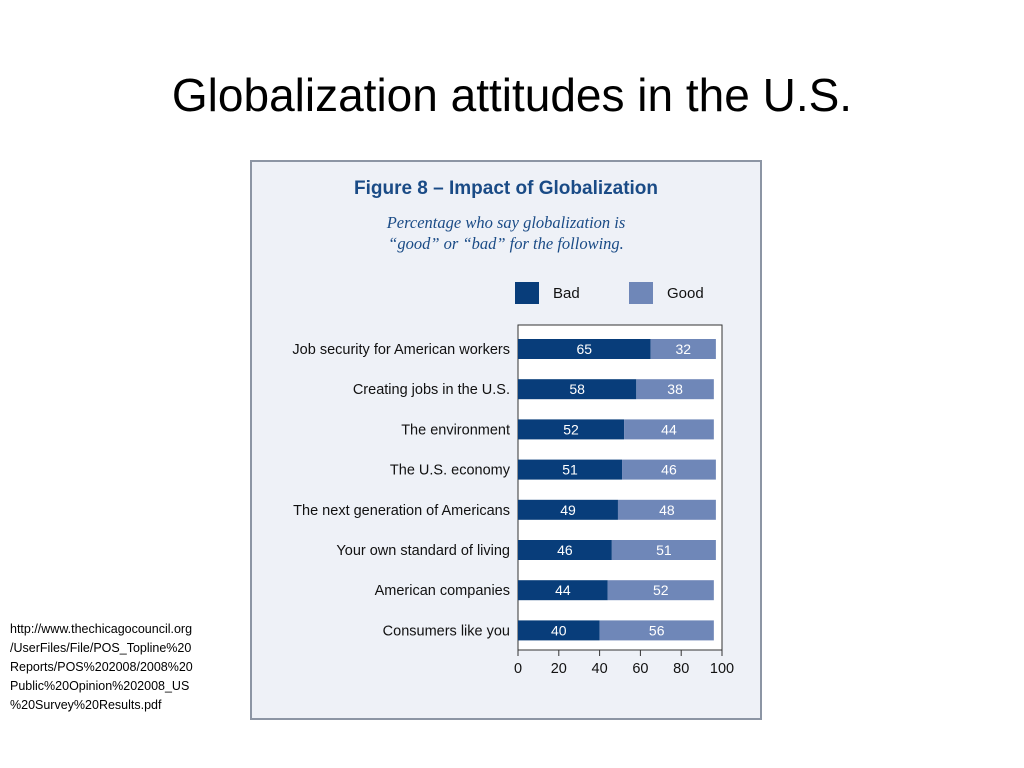  I want to click on plot-area, so click(620, 487).